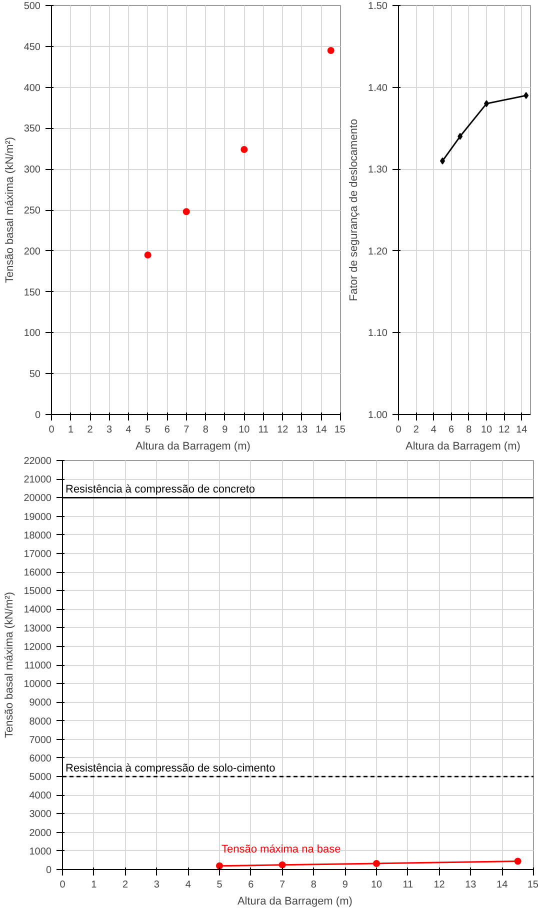 Image resolution: width=538 pixels, height=917 pixels. Describe the element at coordinates (38, 628) in the screenshot. I see `y-tick-label: 13000` at that location.